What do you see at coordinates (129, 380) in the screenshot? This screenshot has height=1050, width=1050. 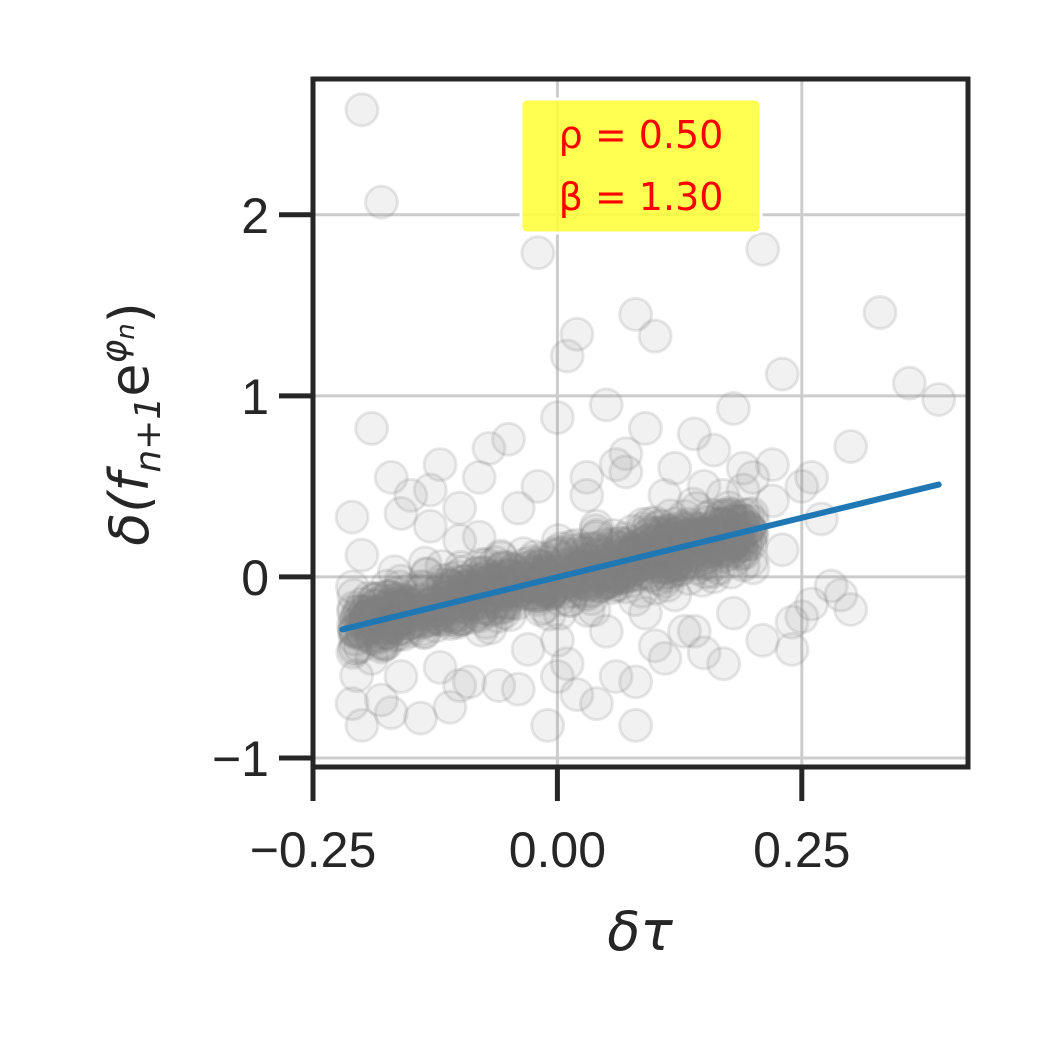 I see `y-label-e: e` at bounding box center [129, 380].